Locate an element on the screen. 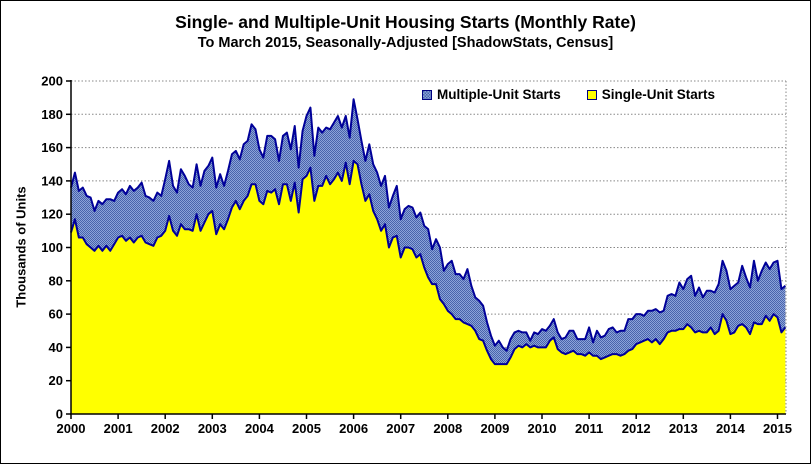 The height and width of the screenshot is (464, 811). svg-text: 80 is located at coordinates (56, 280).